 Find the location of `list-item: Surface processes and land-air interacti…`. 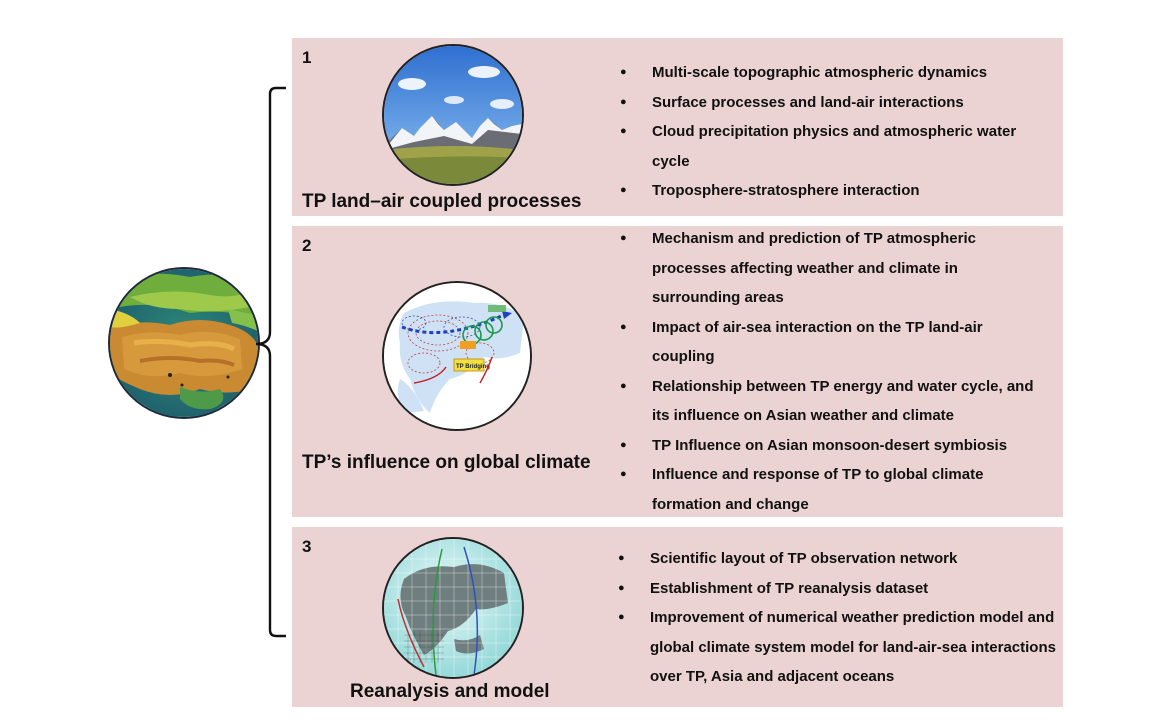

list-item: Surface processes and land-air interacti… is located at coordinates (830, 103).